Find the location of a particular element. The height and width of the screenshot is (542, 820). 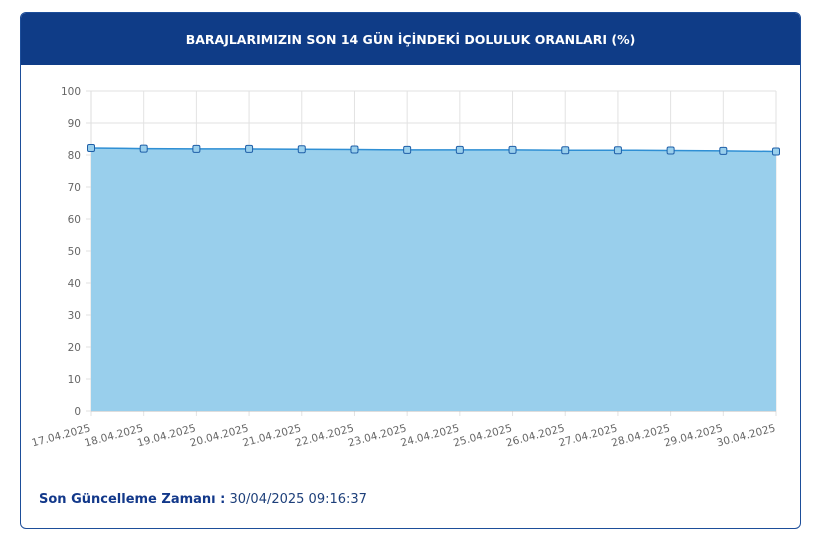

y-tick-label: 60 is located at coordinates (74, 220).